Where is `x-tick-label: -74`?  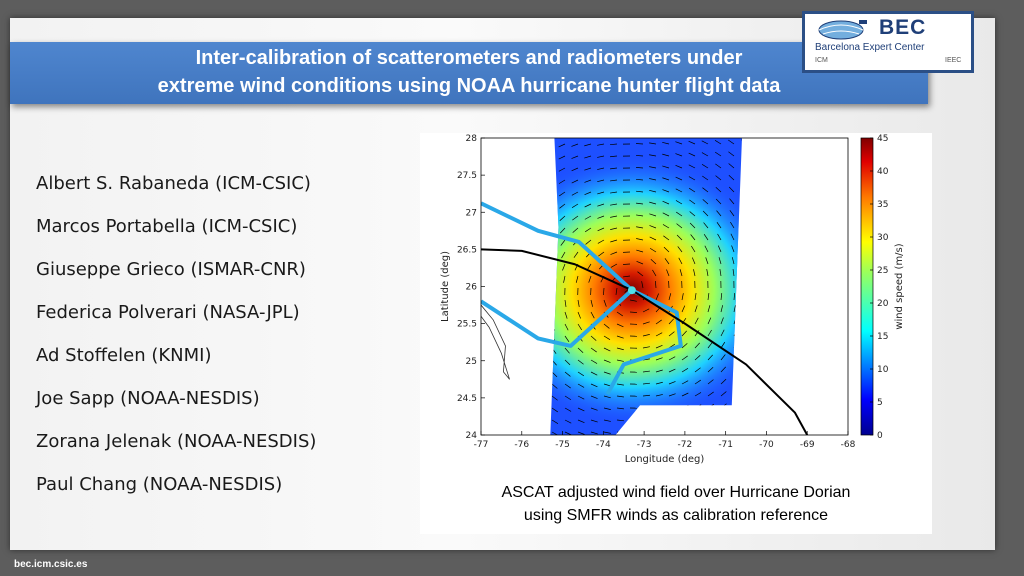 x-tick-label: -74 is located at coordinates (603, 445).